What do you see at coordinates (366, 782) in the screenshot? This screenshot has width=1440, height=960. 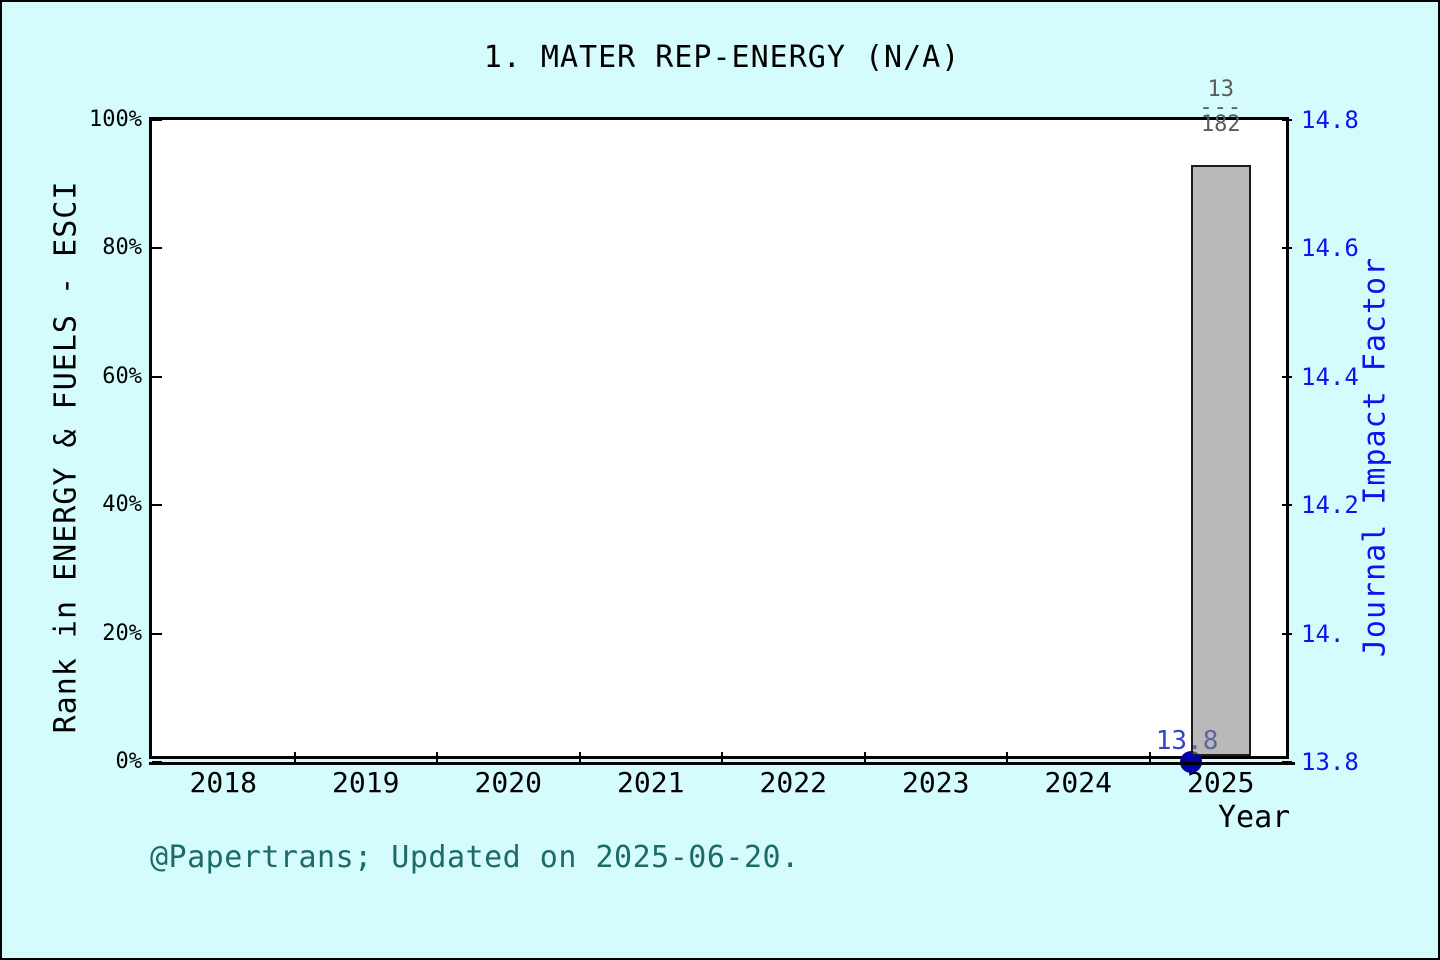 I see `x-axis-tick-label: 2019` at bounding box center [366, 782].